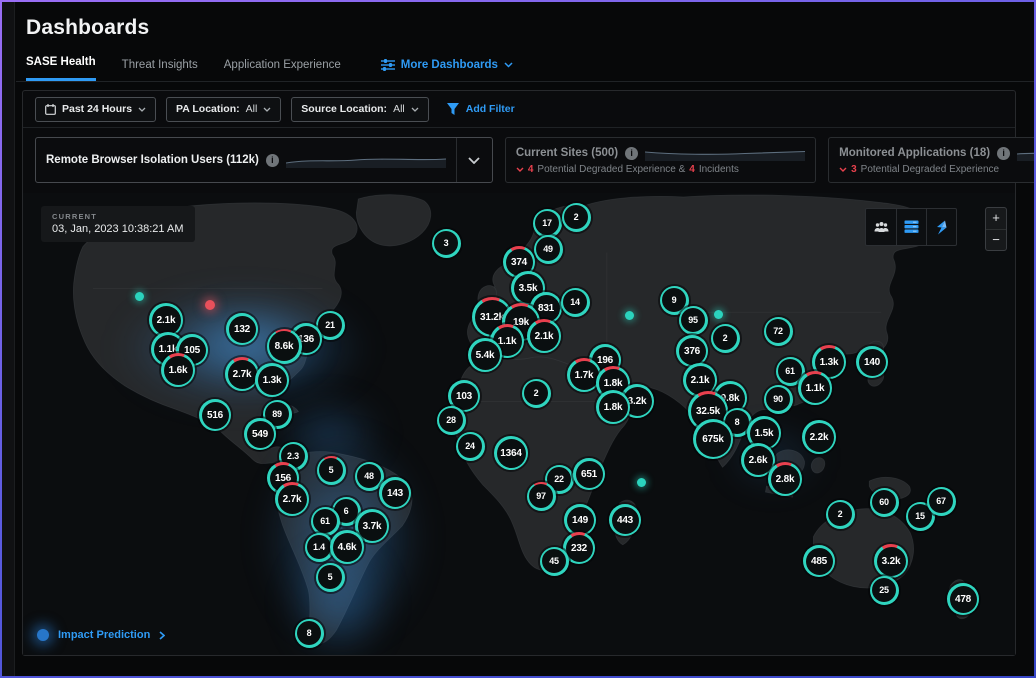 The image size is (1036, 678). What do you see at coordinates (224, 109) in the screenshot?
I see `pa-location-dropdown: PA Location: All` at bounding box center [224, 109].